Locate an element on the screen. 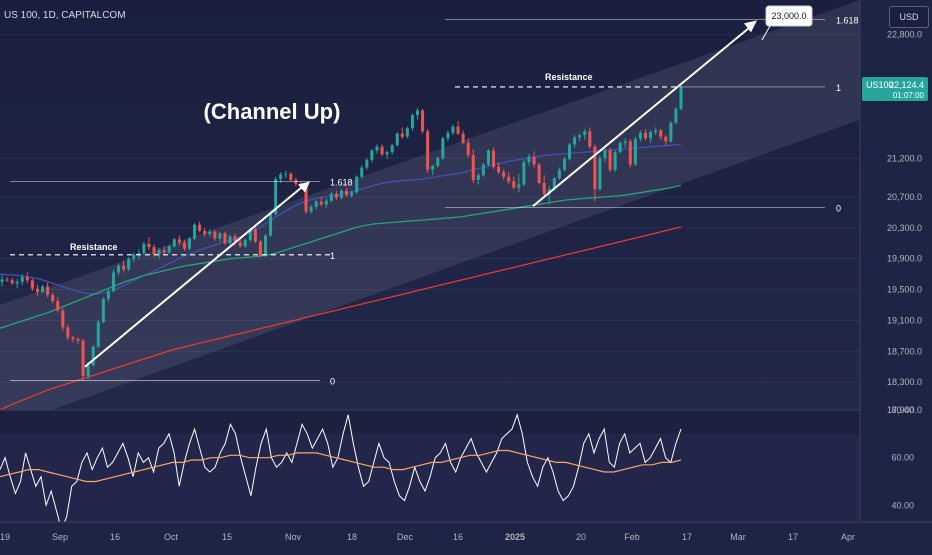 This screenshot has width=932, height=555. time-tick-label: 18 is located at coordinates (352, 537).